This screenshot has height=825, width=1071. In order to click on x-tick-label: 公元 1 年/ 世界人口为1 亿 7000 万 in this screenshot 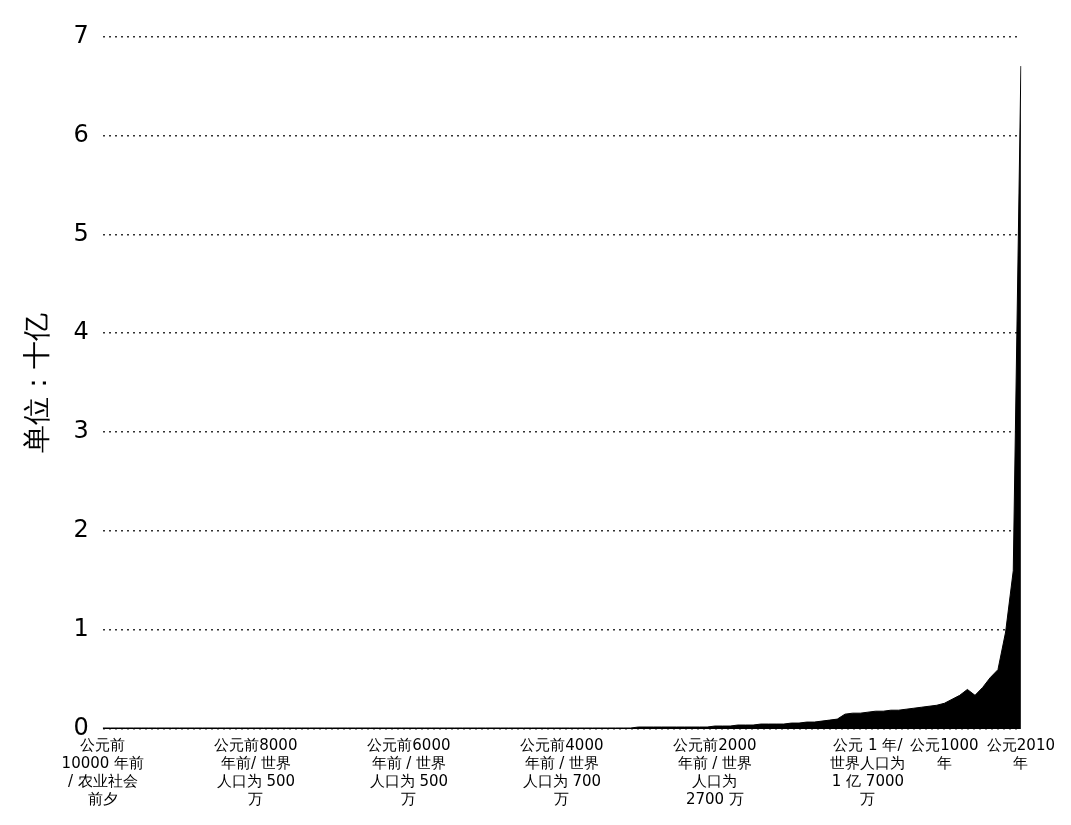, I will do `click(868, 771)`.